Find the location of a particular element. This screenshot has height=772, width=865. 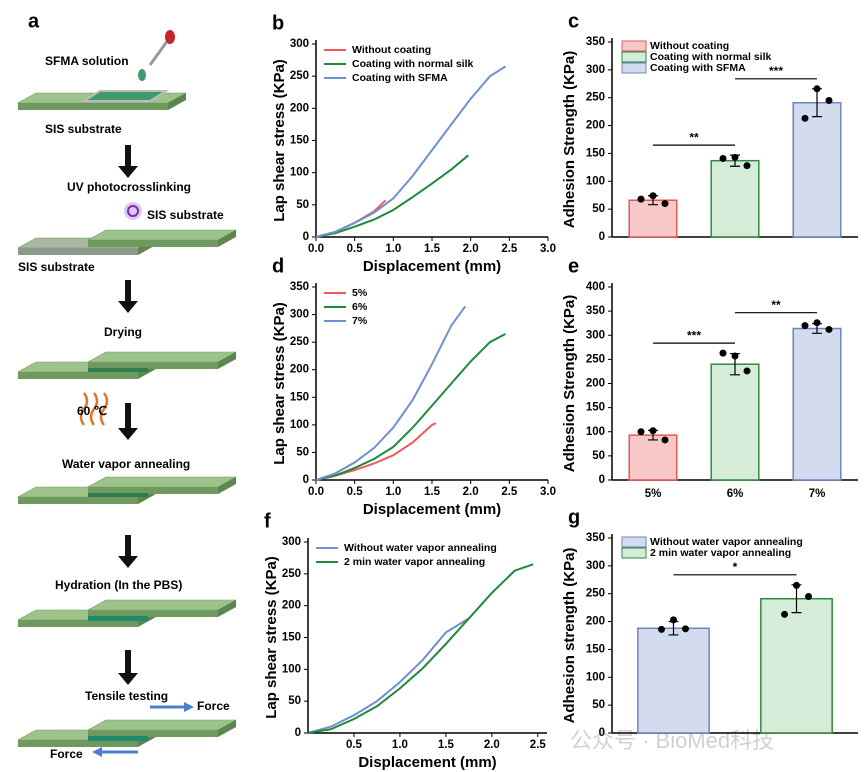

steam is located at coordinates (94, 409).